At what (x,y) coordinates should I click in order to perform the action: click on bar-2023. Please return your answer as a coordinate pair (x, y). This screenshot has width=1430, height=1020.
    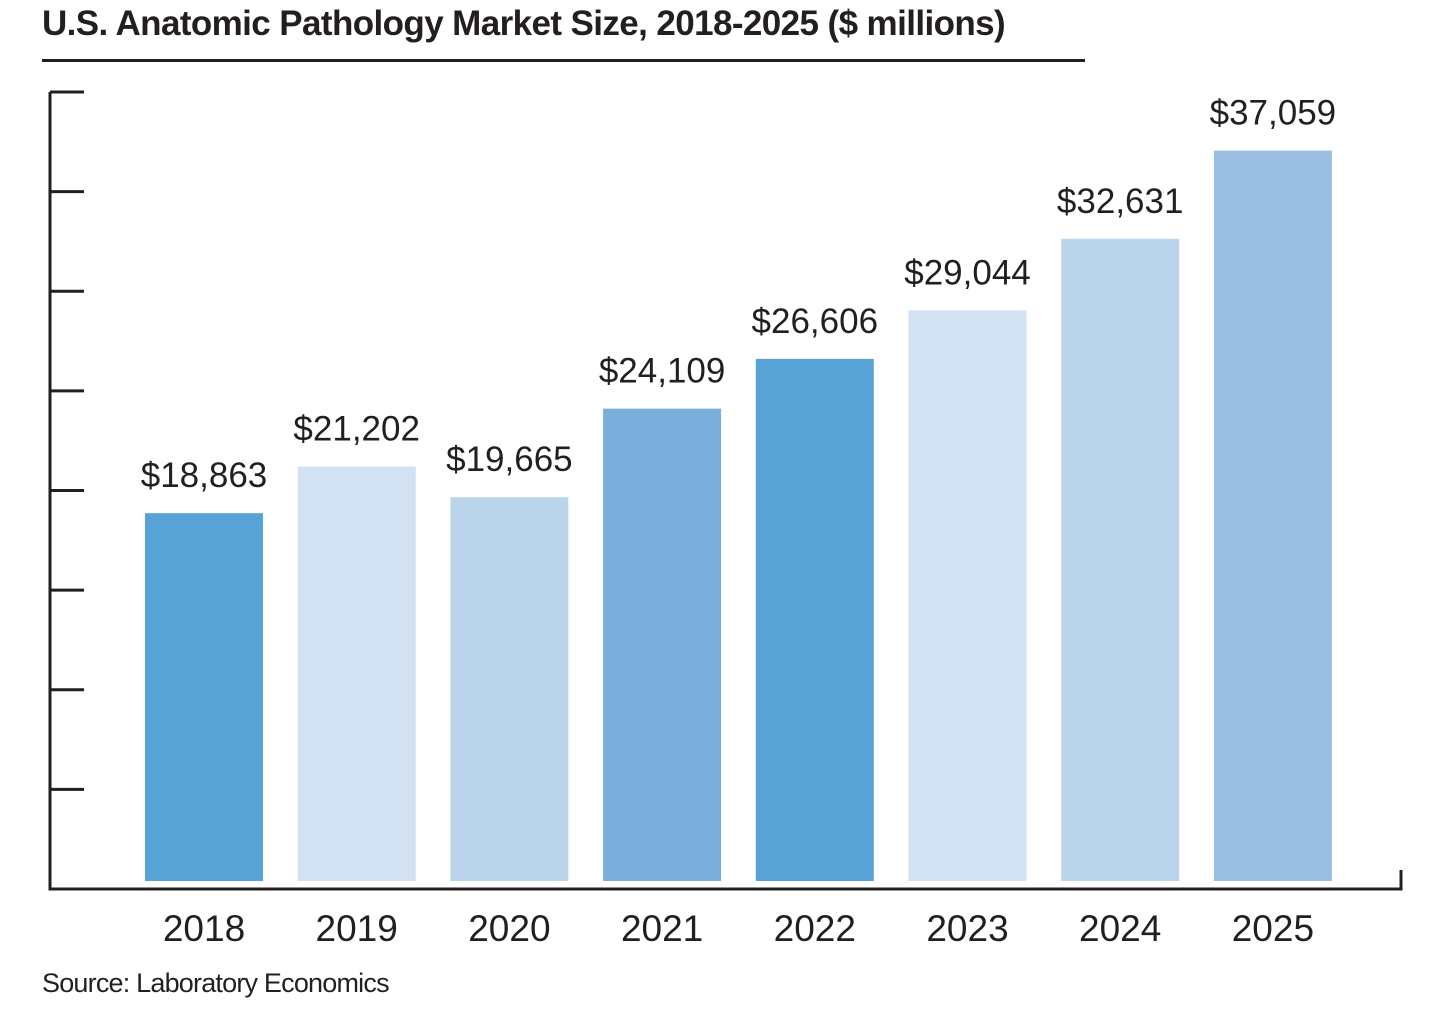
    Looking at the image, I should click on (967, 595).